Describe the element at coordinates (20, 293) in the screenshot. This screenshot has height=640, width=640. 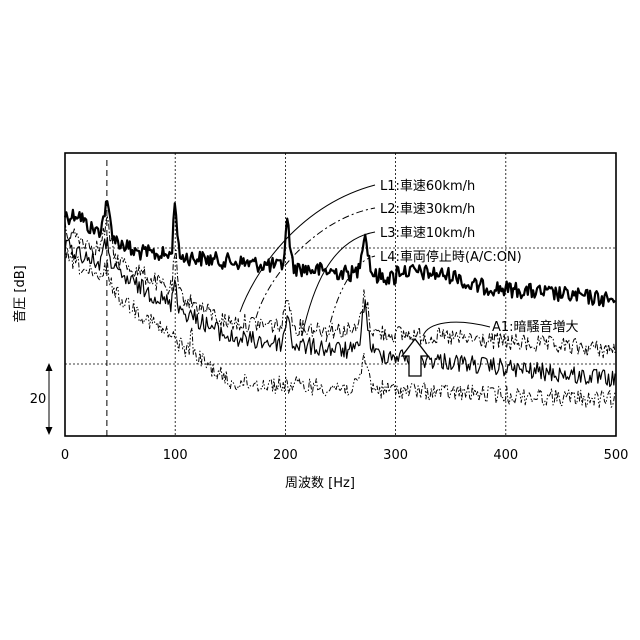
I see `y-axis-title: 音圧 [dB]` at that location.